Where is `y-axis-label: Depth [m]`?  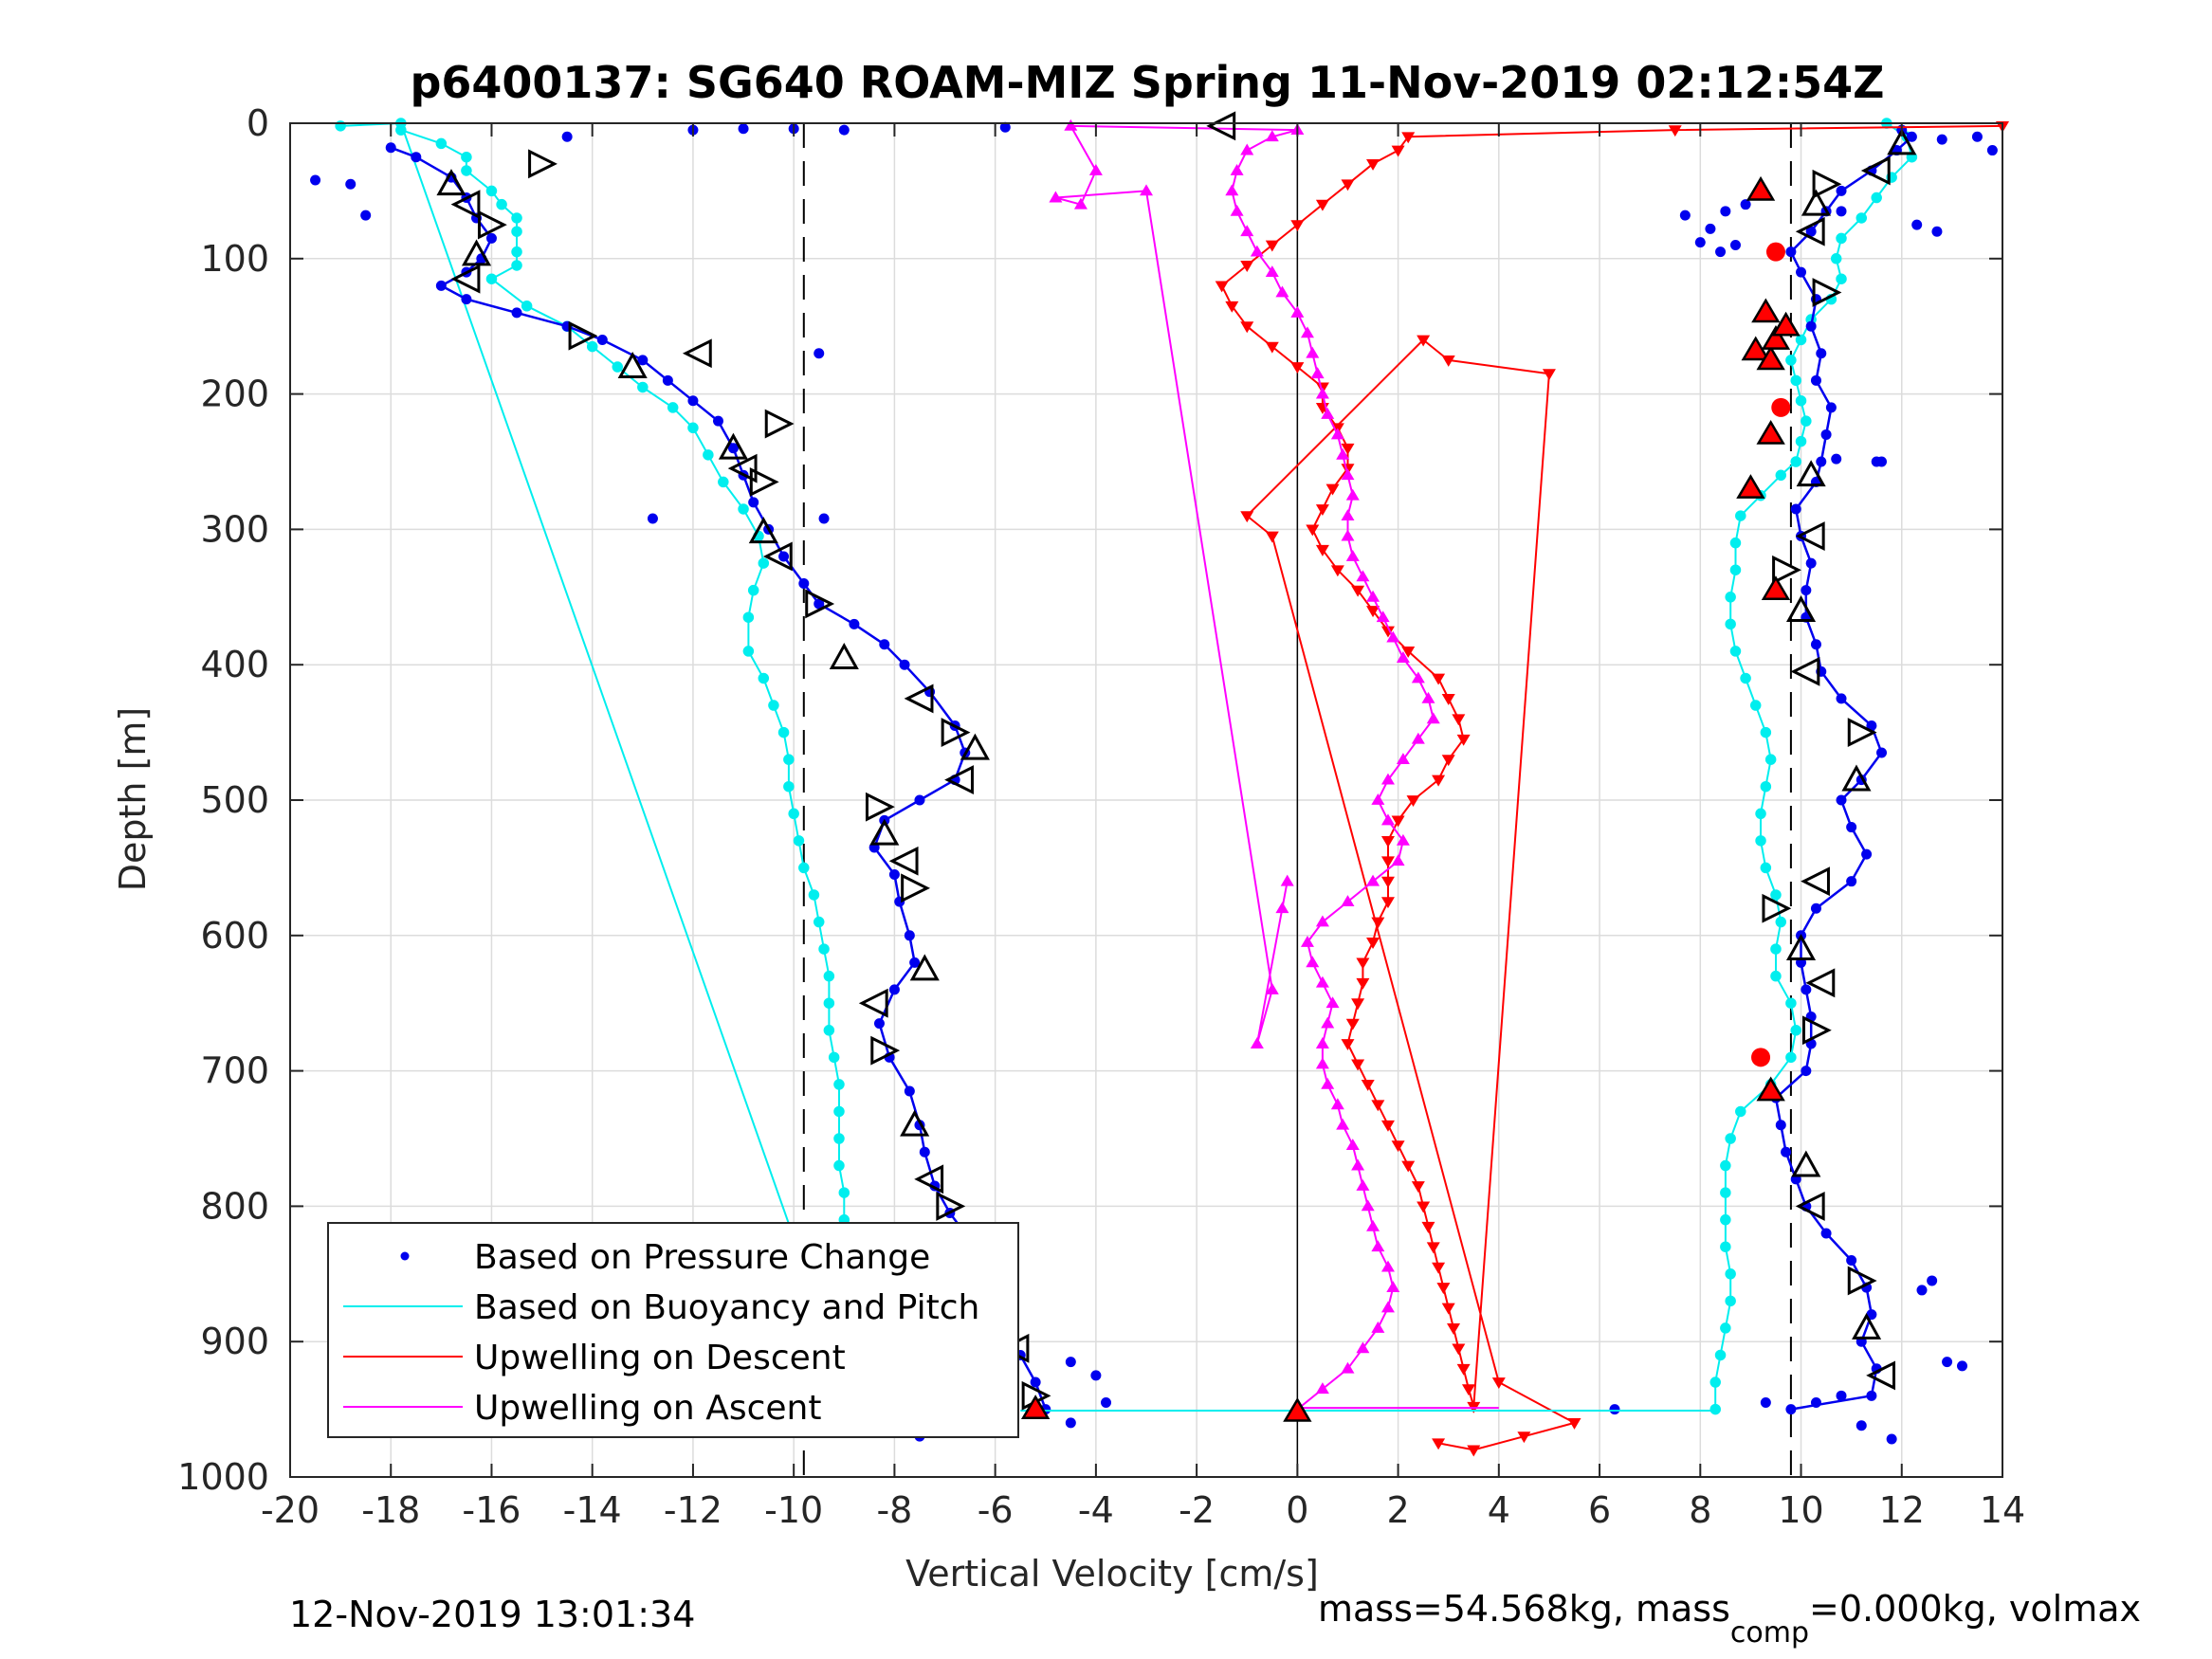
y-axis-label: Depth [m] is located at coordinates (133, 799).